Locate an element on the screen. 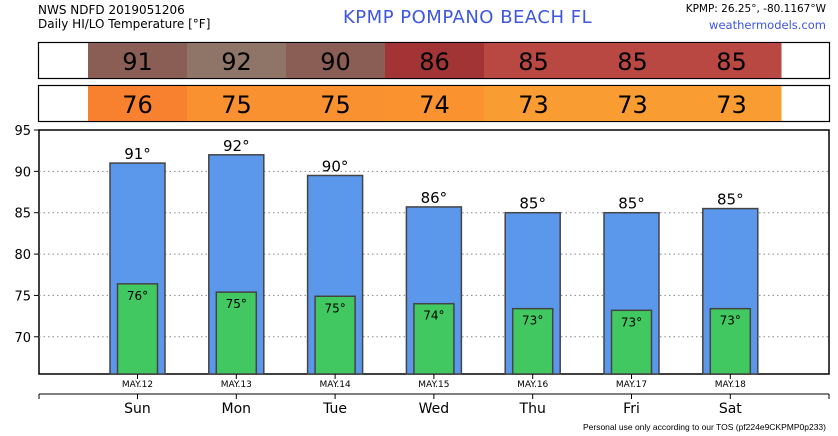 This screenshot has width=838, height=436. high-row-value: 86 is located at coordinates (434, 62).